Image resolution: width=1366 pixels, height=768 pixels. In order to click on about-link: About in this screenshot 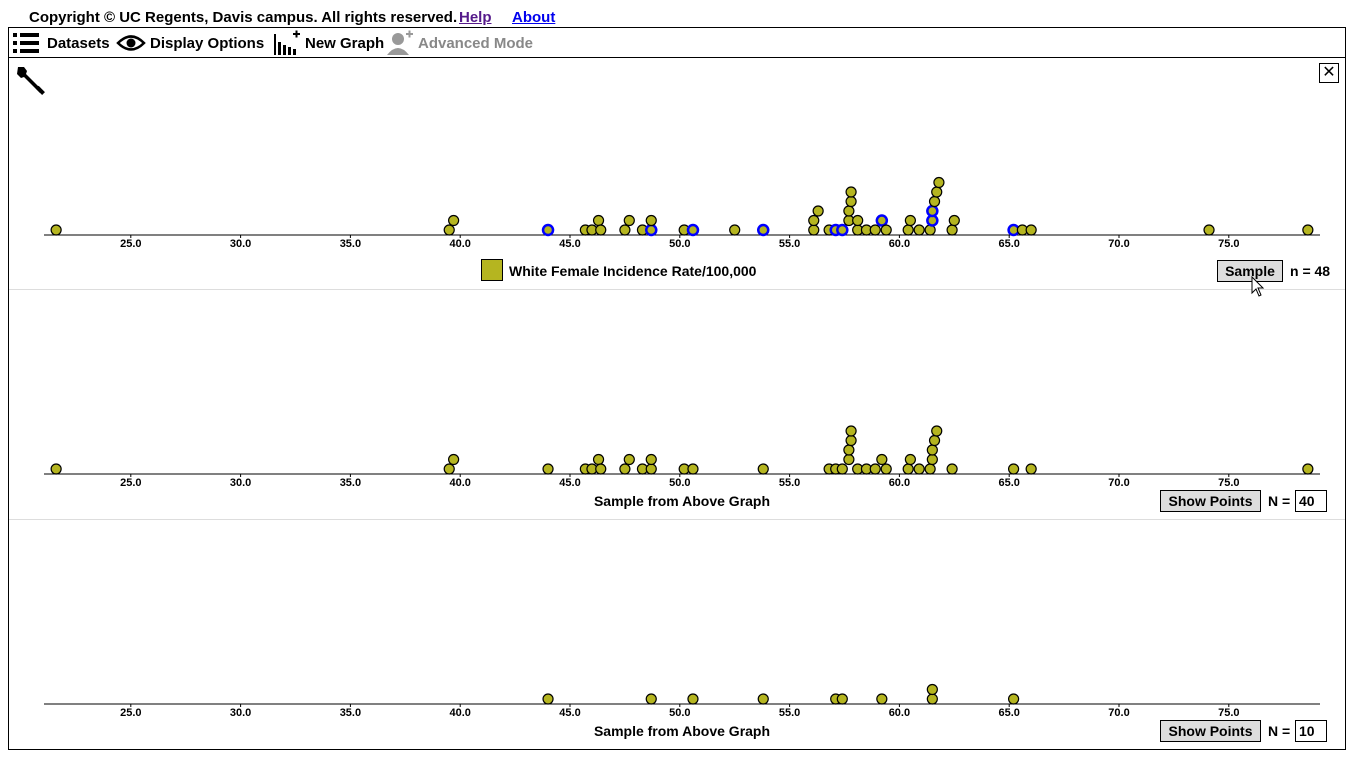, I will do `click(534, 17)`.